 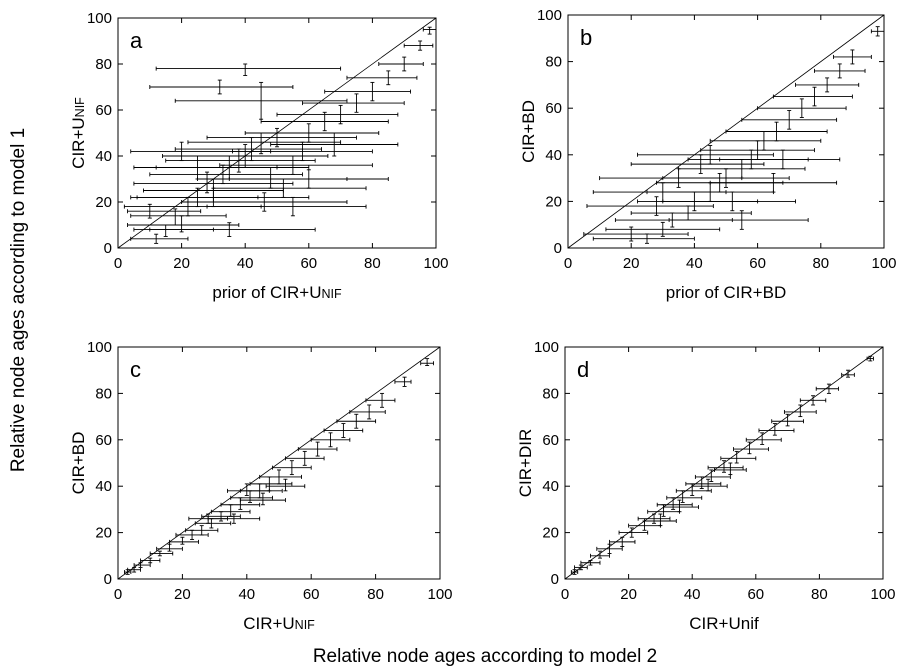 I want to click on panel-letter: a, so click(x=136, y=40).